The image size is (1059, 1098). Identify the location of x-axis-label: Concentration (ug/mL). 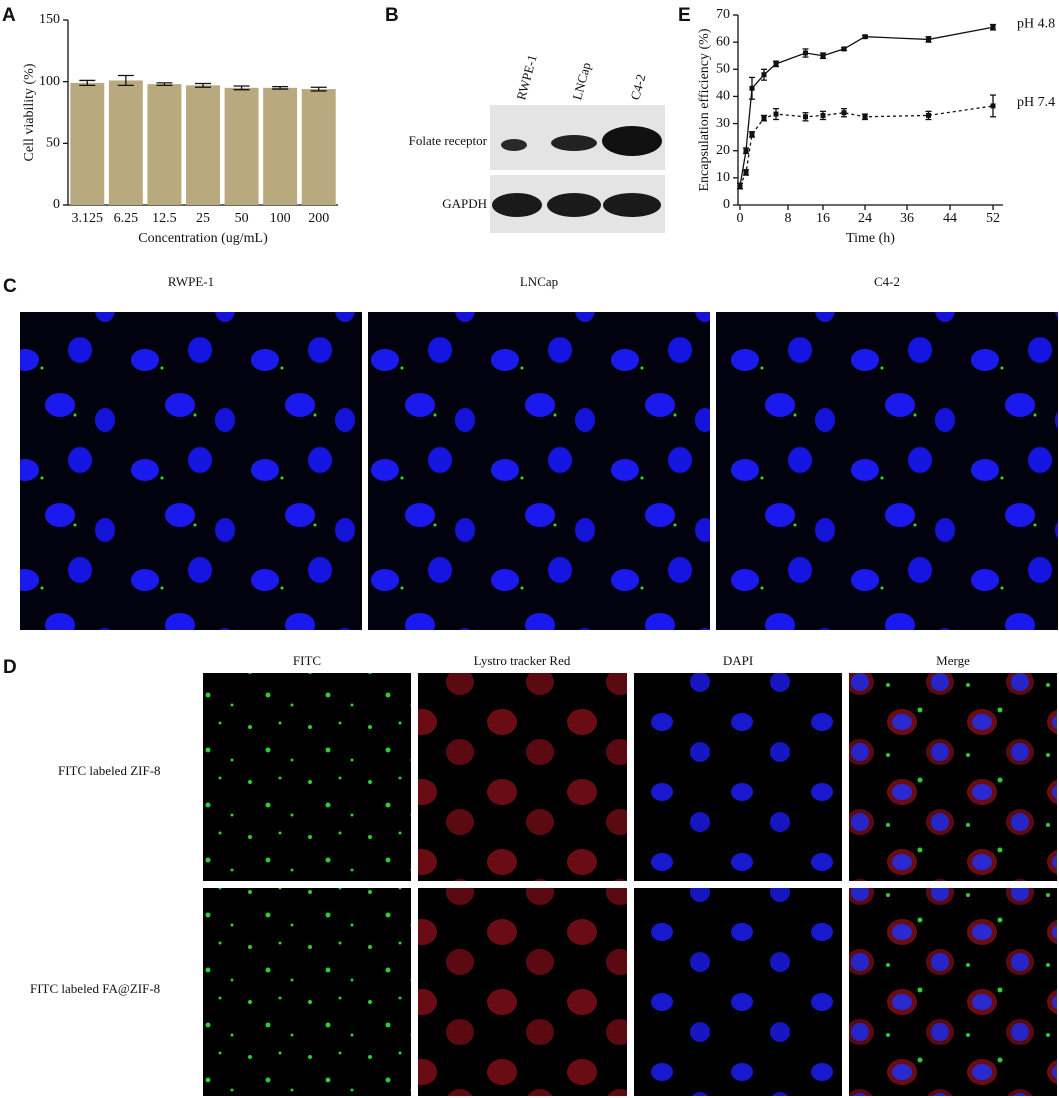
(203, 238).